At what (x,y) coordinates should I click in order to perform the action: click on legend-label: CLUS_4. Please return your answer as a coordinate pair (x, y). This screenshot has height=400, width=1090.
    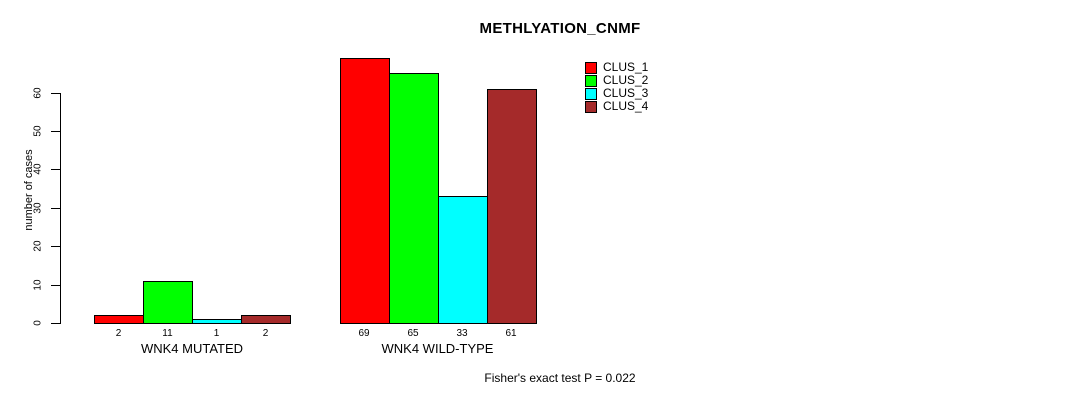
    Looking at the image, I should click on (626, 106).